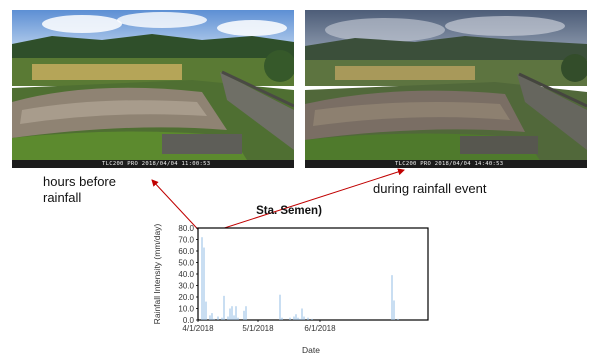 This screenshot has height=358, width=589. I want to click on photo-timestamp: TLC200 PRO 2018/04/04 11:00:53, so click(156, 164).